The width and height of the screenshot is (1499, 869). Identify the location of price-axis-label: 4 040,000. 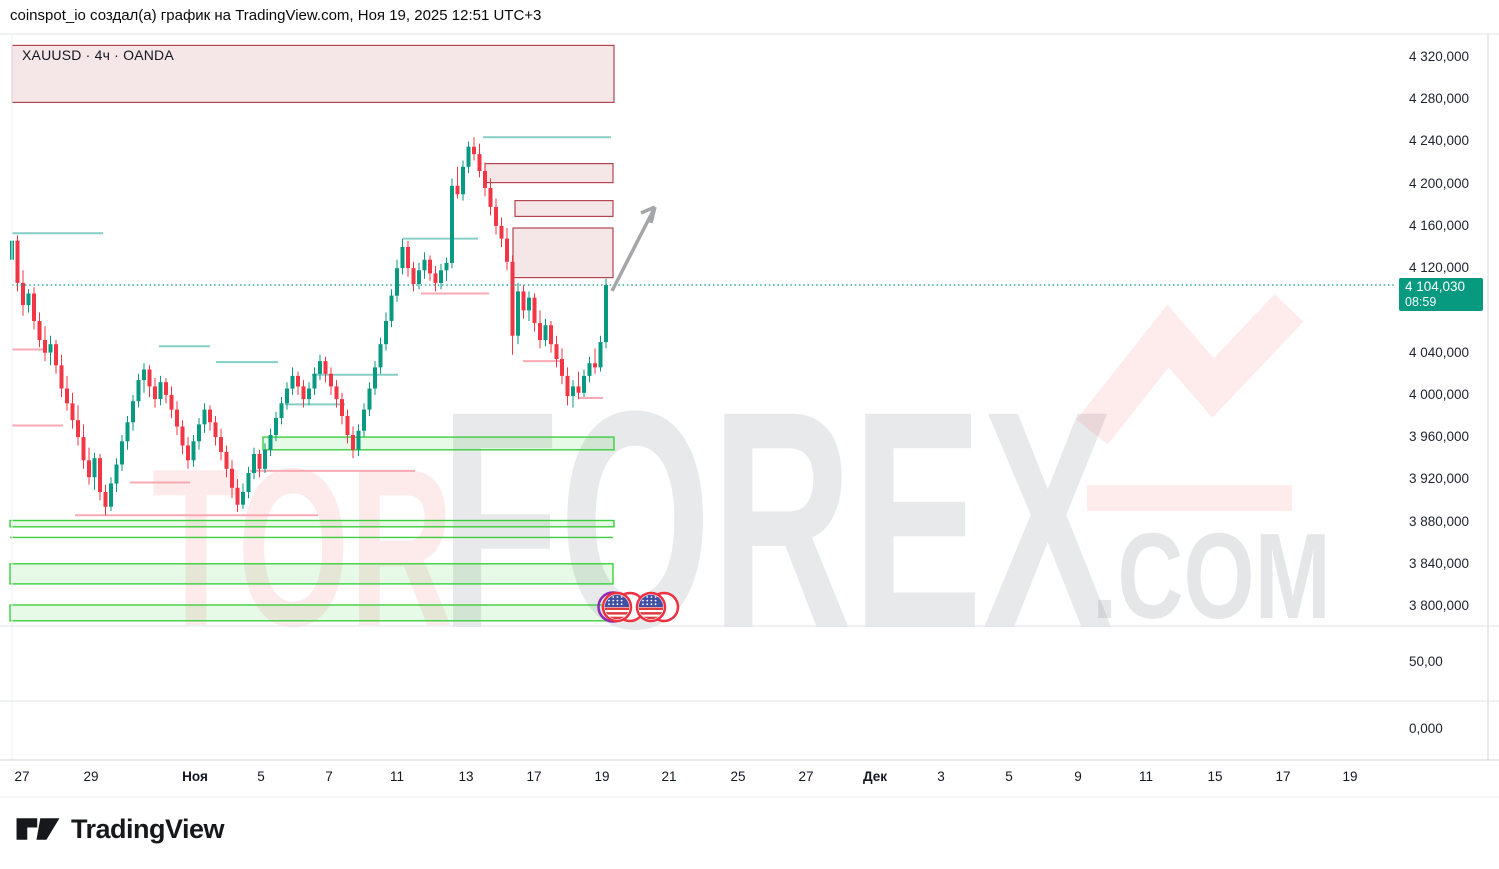
(1439, 352).